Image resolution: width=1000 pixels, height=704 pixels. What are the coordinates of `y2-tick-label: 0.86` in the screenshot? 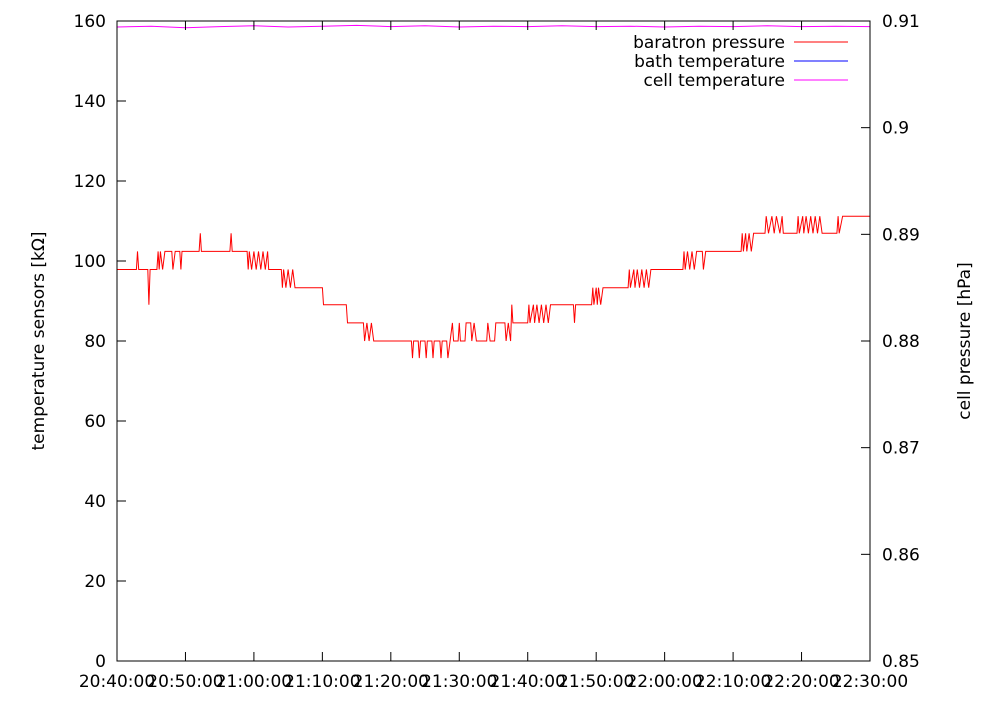 It's located at (901, 555).